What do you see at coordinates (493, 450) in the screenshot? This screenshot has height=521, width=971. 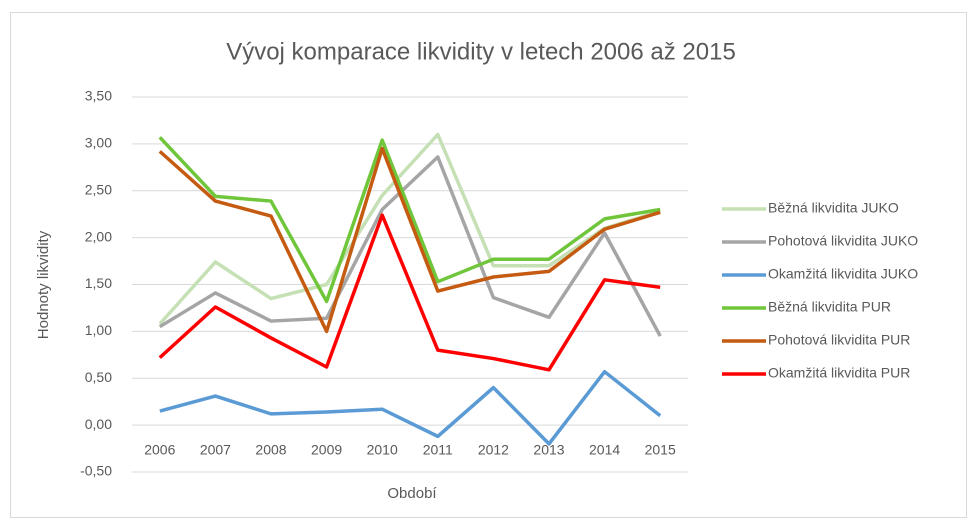 I see `x-tick-label: 2012` at bounding box center [493, 450].